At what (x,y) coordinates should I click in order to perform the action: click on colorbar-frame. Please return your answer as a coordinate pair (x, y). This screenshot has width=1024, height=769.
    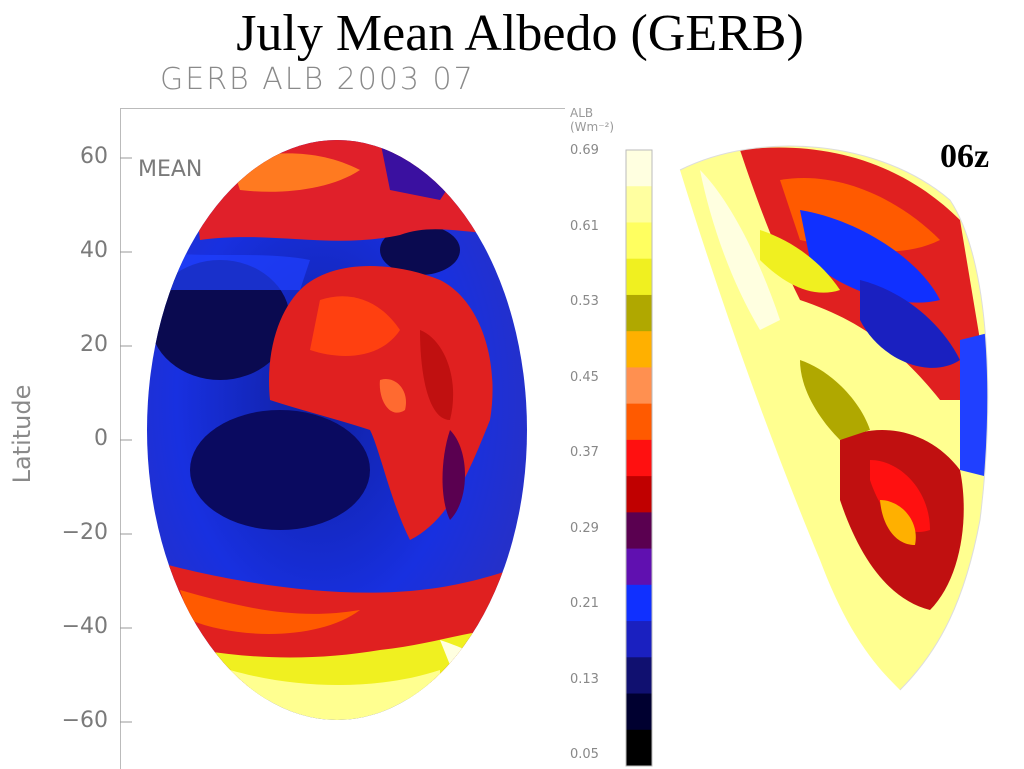
    Looking at the image, I should click on (639, 458).